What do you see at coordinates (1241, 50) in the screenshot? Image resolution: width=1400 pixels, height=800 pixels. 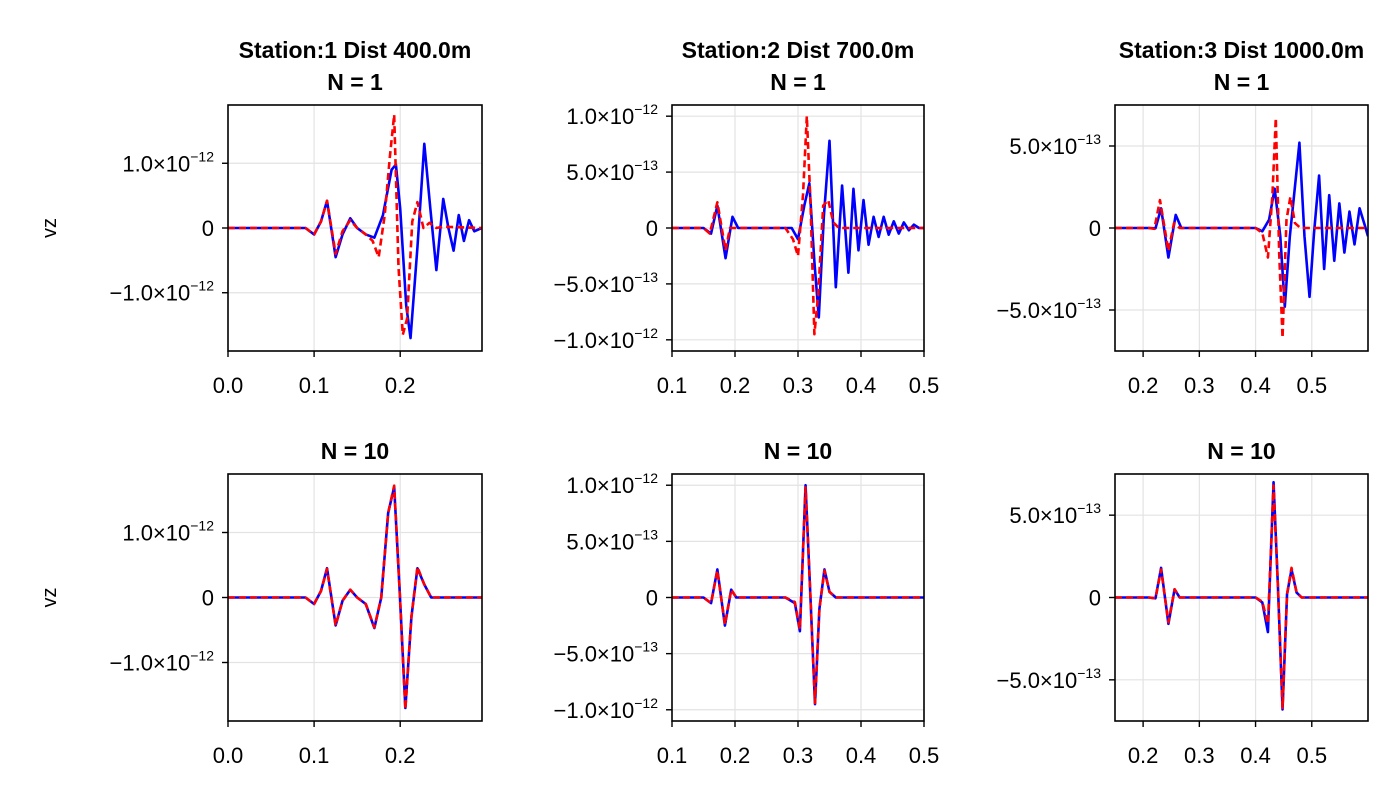 I see `chart-title: Station:3 Dist 1000.0m` at bounding box center [1241, 50].